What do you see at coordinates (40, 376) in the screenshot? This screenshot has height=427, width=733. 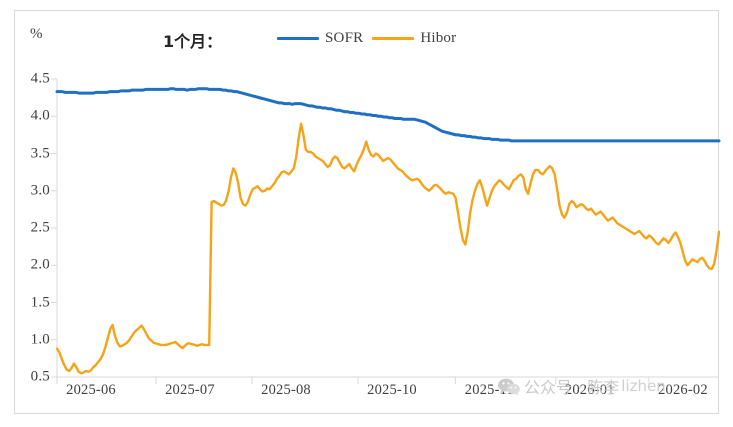 I see `y-tick-label: 0.5` at bounding box center [40, 376].